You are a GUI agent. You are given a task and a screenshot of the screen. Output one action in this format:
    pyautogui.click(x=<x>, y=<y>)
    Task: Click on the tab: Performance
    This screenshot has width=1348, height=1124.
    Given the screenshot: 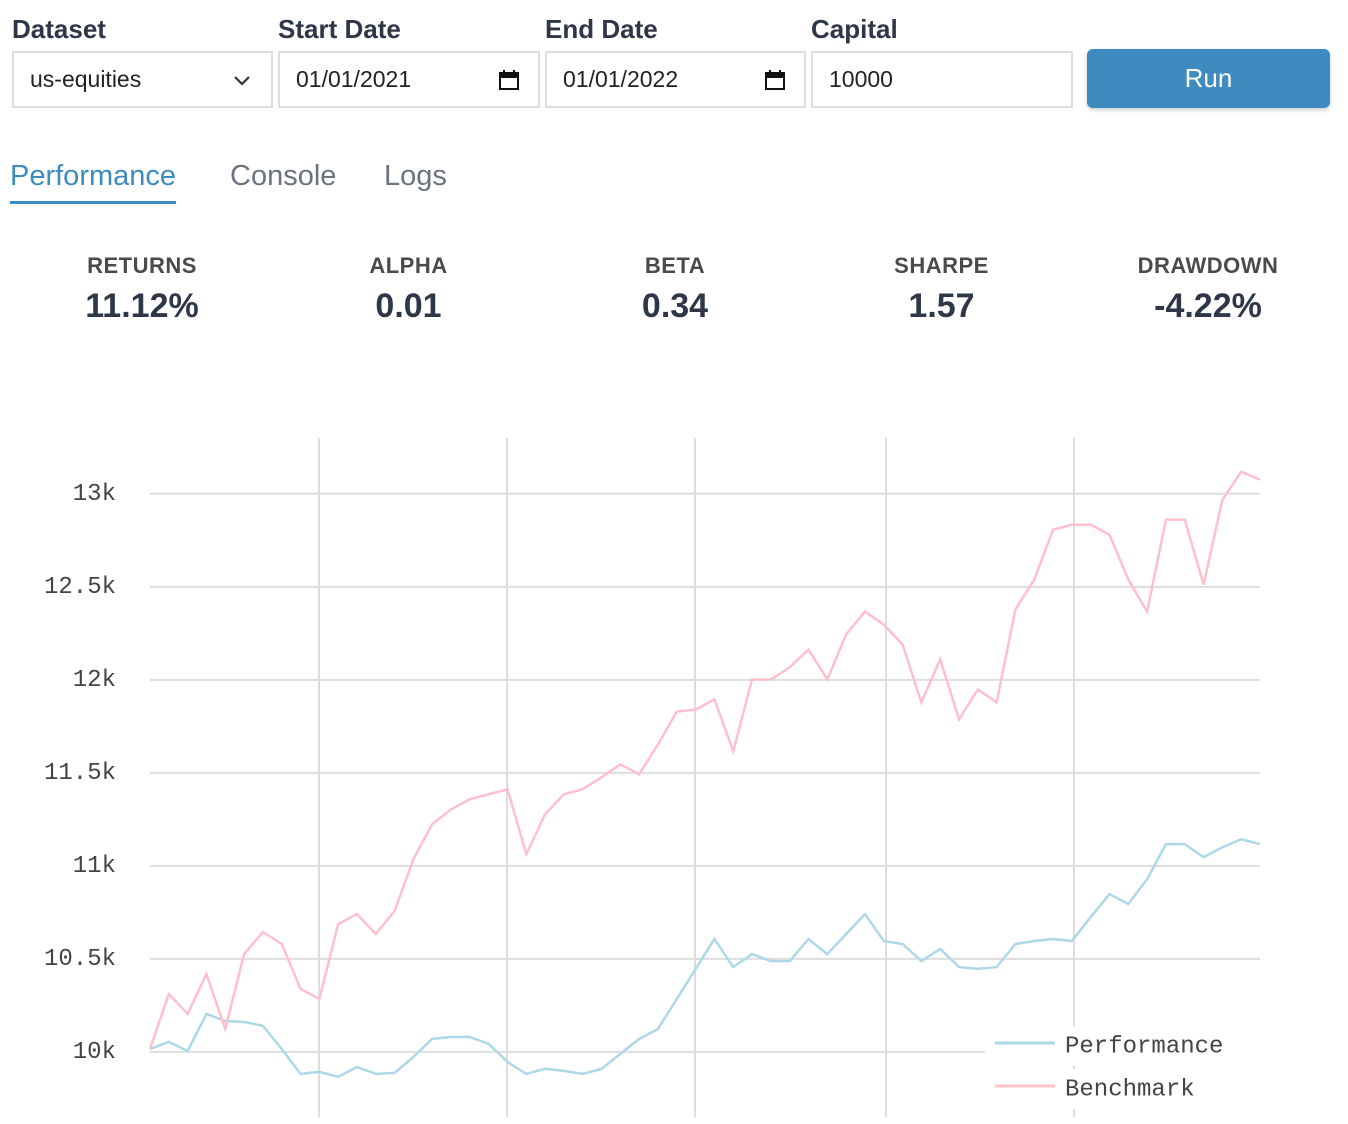 What is the action you would take?
    pyautogui.click(x=93, y=182)
    